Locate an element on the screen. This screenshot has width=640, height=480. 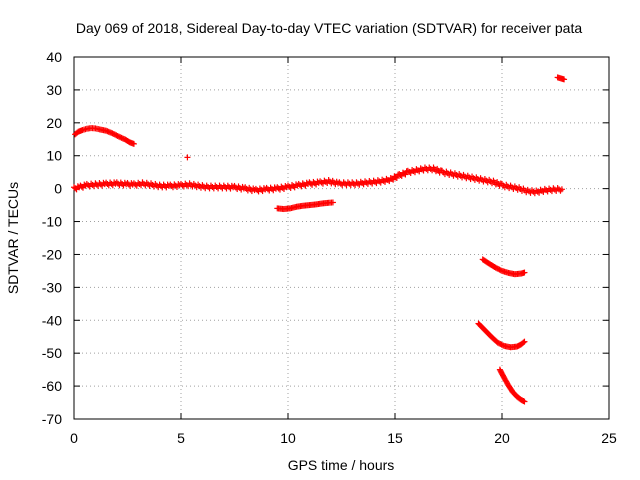
y-tick-label: 30 is located at coordinates (54, 90).